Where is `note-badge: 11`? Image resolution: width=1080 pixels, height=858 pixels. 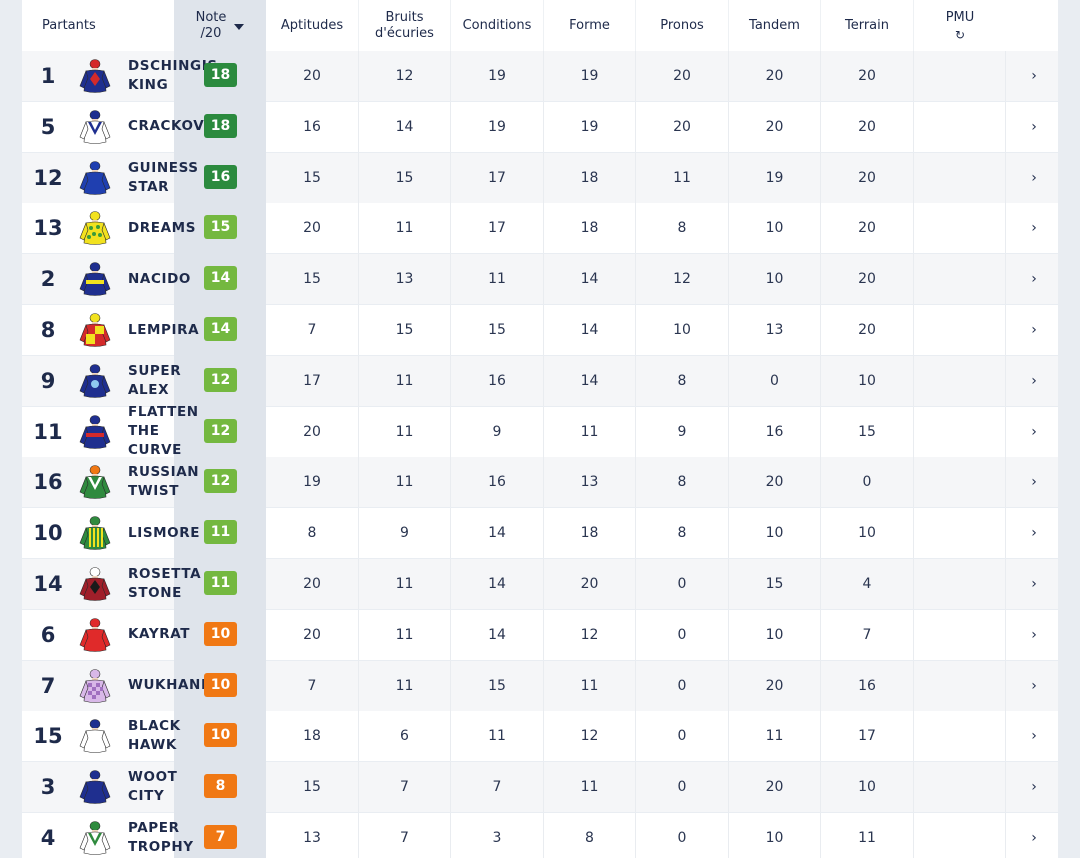 note-badge: 11 is located at coordinates (220, 583).